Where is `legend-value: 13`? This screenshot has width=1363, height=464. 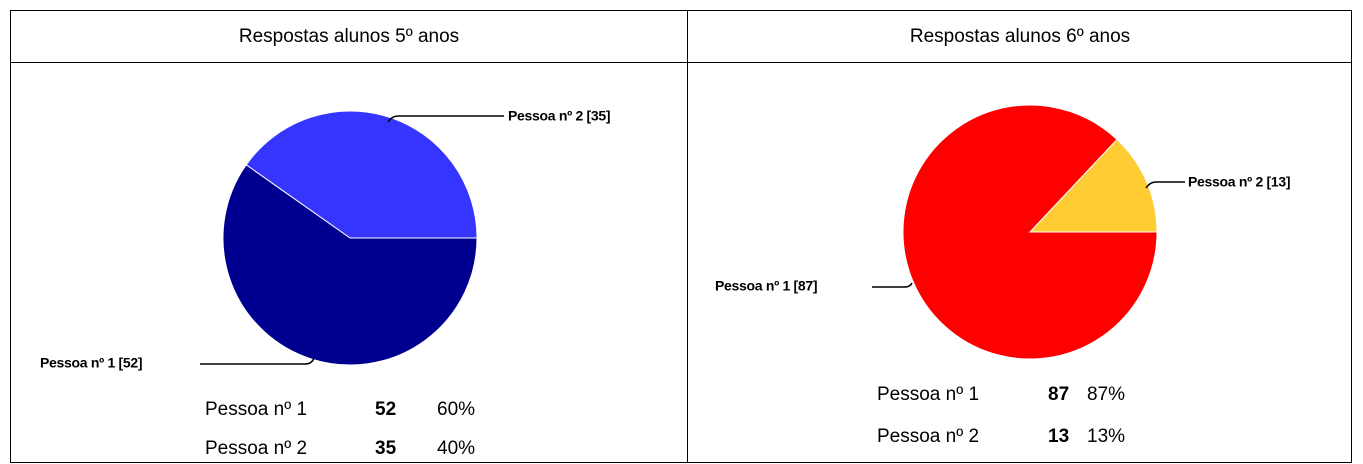
legend-value: 13 is located at coordinates (1058, 436).